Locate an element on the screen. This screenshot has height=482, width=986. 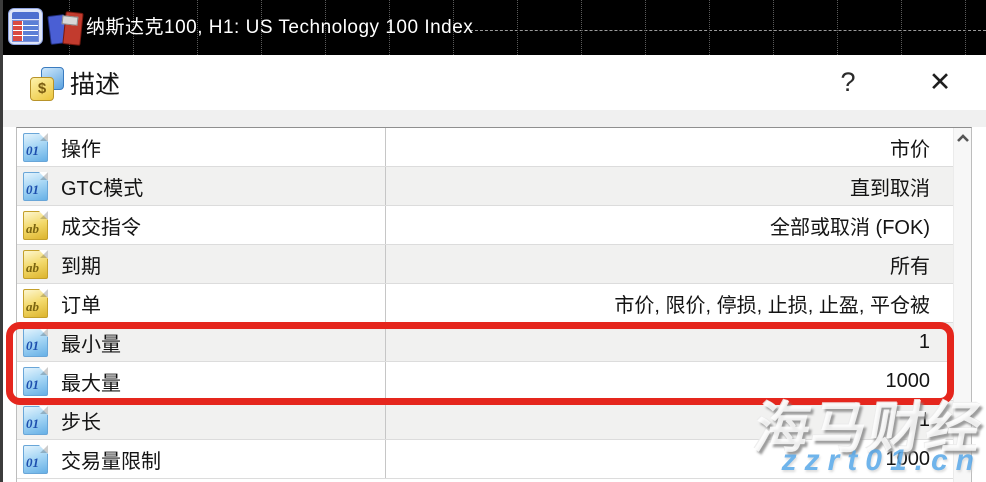
row-label-cell: 01 最大量 is located at coordinates (201, 381).